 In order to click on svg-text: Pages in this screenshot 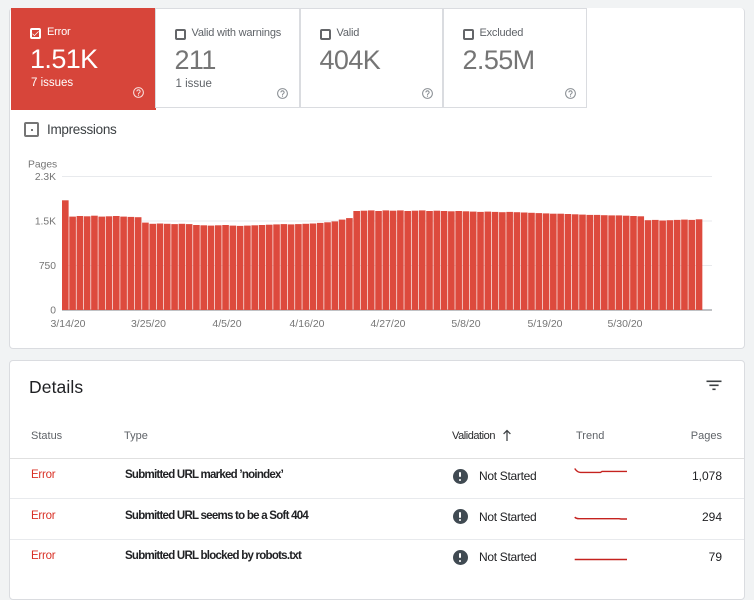, I will do `click(42, 165)`.